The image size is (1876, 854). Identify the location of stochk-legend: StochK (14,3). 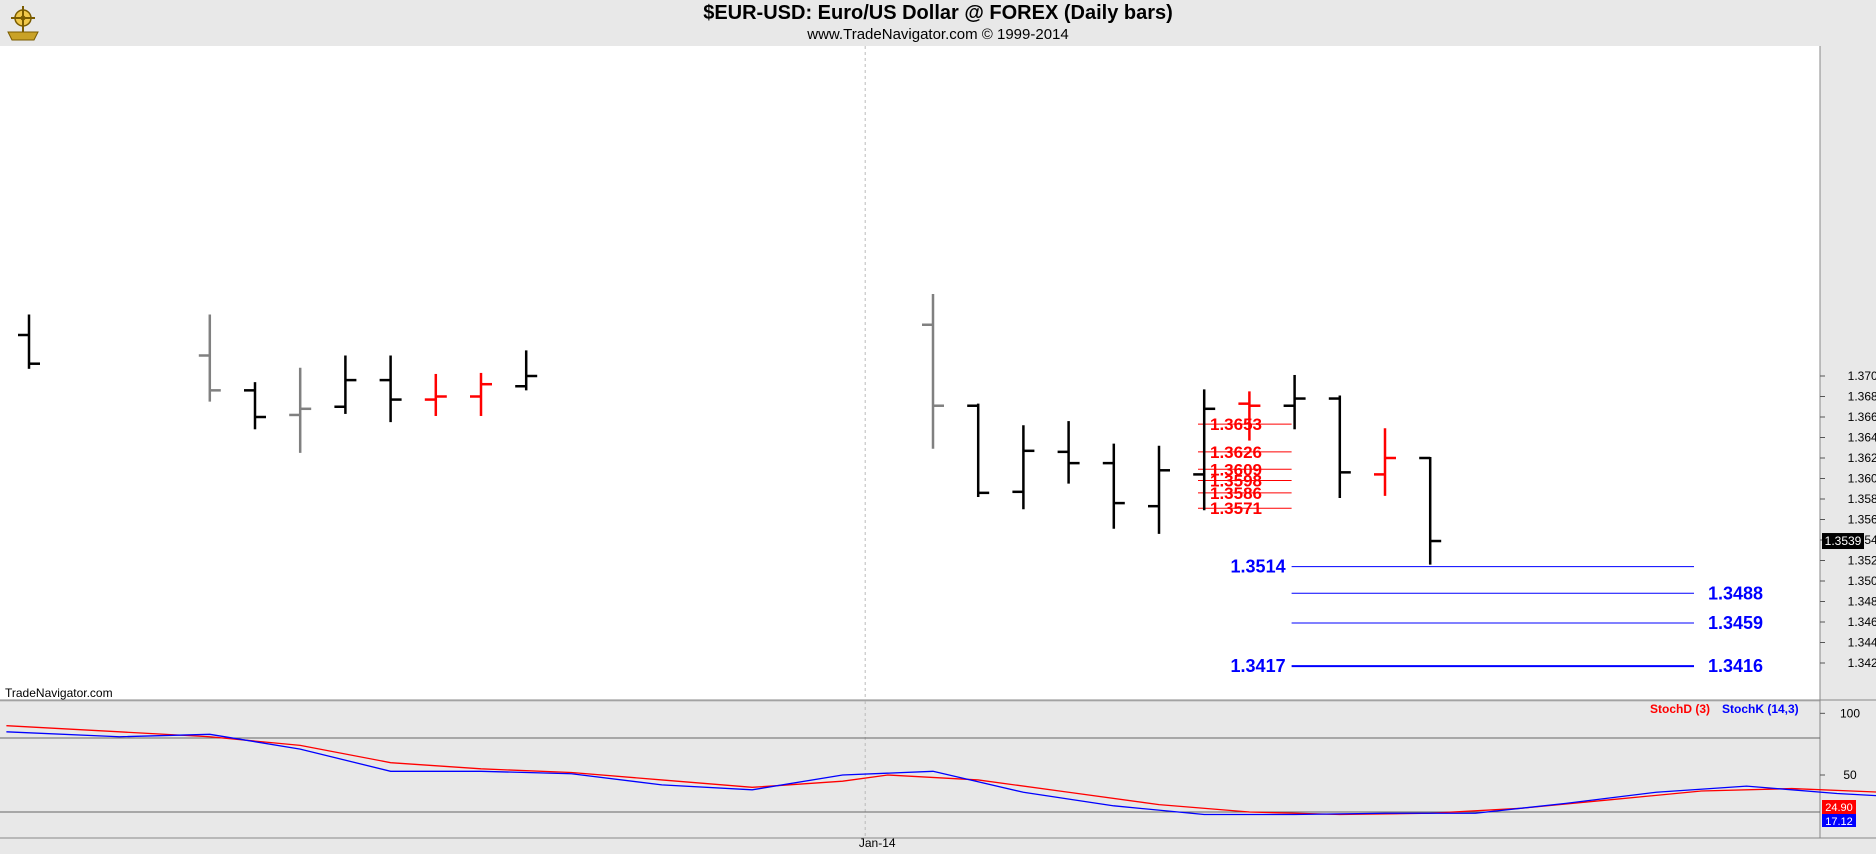
(1760, 709).